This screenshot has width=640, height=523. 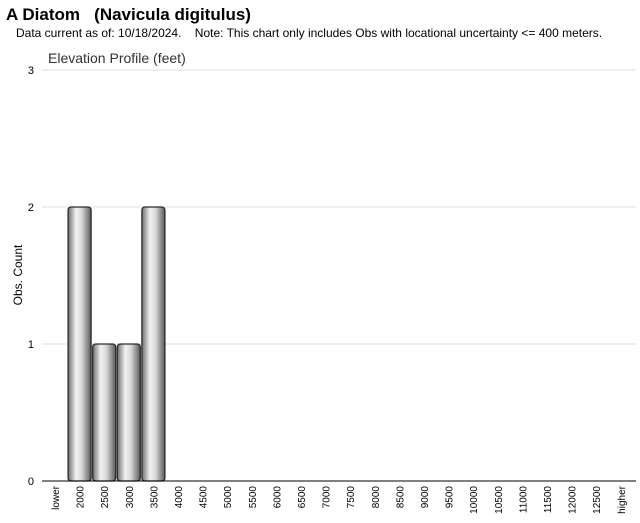 I want to click on x-tick-label: 3000, so click(x=130, y=497).